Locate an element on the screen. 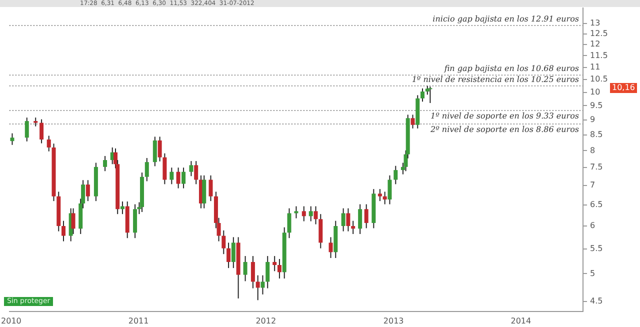 The image size is (640, 327). x-tick-label: 2011 is located at coordinates (138, 321).